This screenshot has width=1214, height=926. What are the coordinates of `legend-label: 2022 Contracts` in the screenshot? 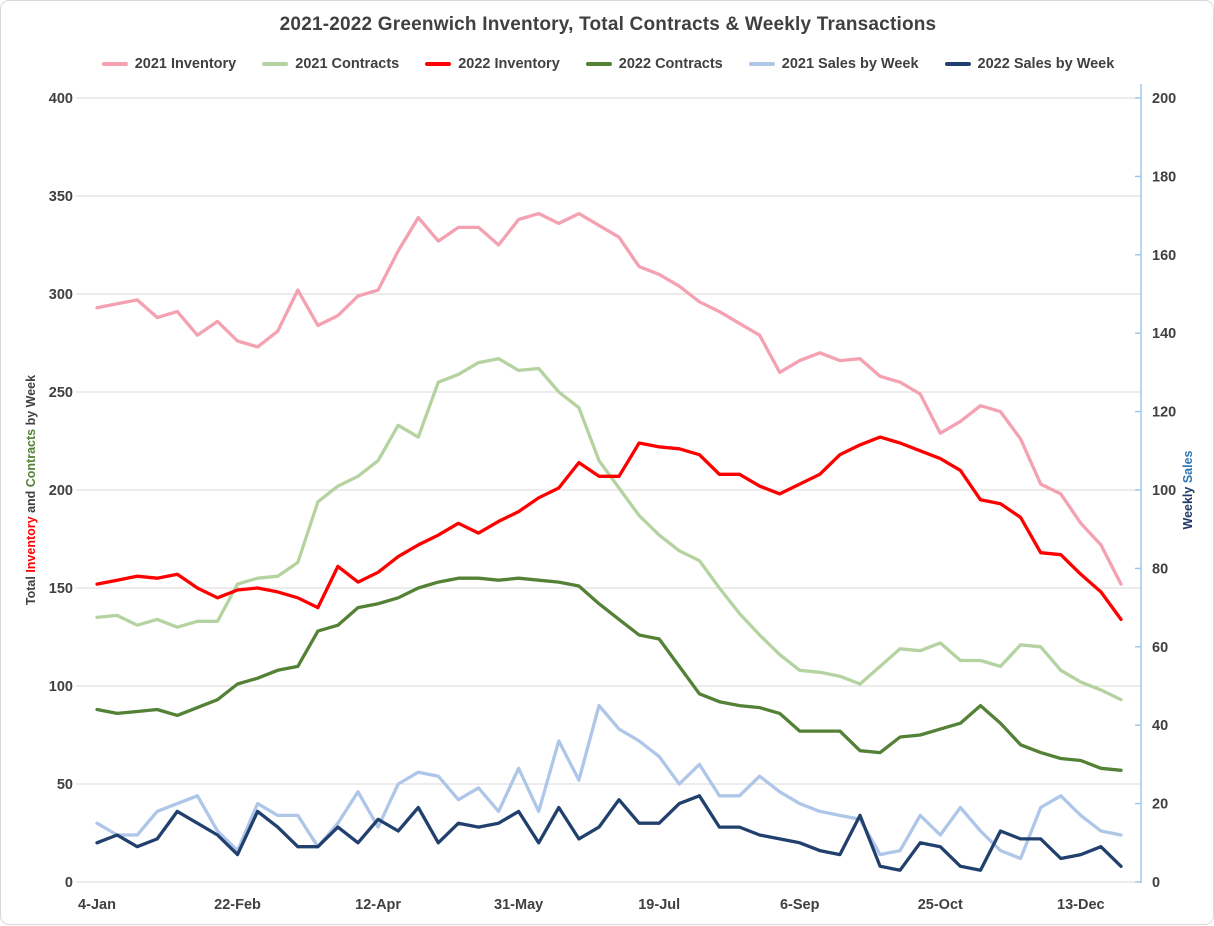 It's located at (670, 64).